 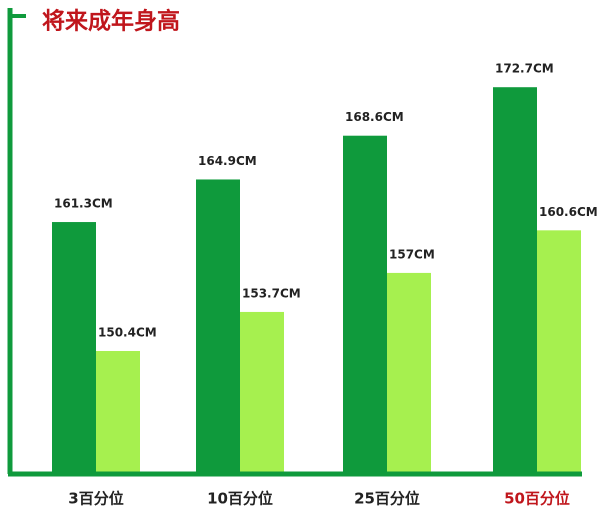 I want to click on x-tick-label: 3百分位, so click(x=95, y=499).